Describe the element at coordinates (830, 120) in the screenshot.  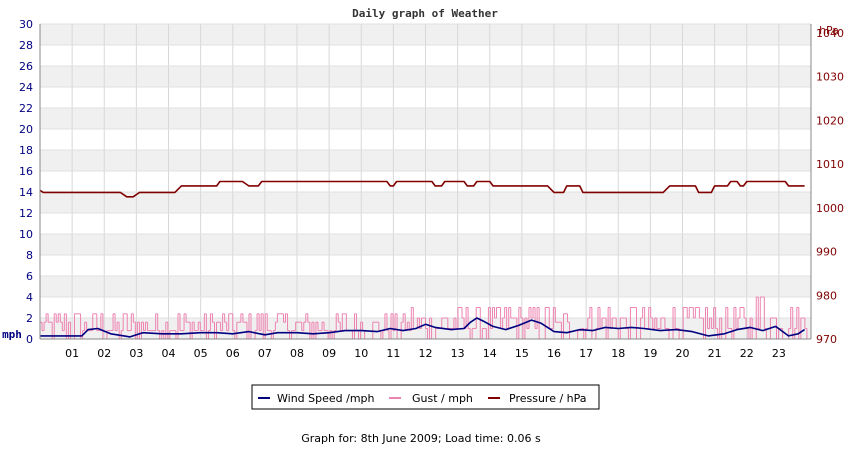
I see `right-tick-label: 1020` at that location.